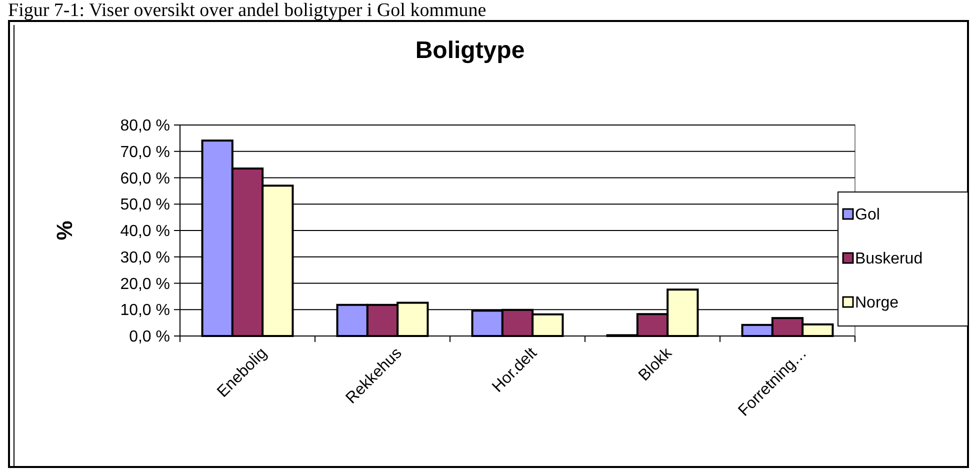  I want to click on y-tick-label: 50,0 %, so click(145, 205).